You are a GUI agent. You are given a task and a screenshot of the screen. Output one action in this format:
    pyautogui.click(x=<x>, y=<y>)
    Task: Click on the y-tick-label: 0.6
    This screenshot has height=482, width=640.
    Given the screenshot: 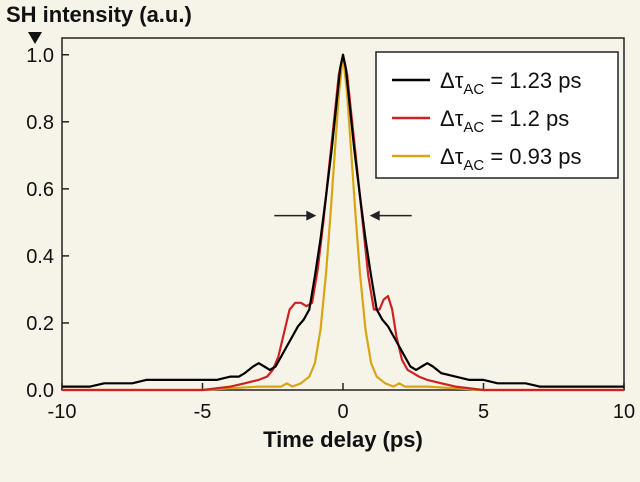 What is the action you would take?
    pyautogui.click(x=40, y=190)
    